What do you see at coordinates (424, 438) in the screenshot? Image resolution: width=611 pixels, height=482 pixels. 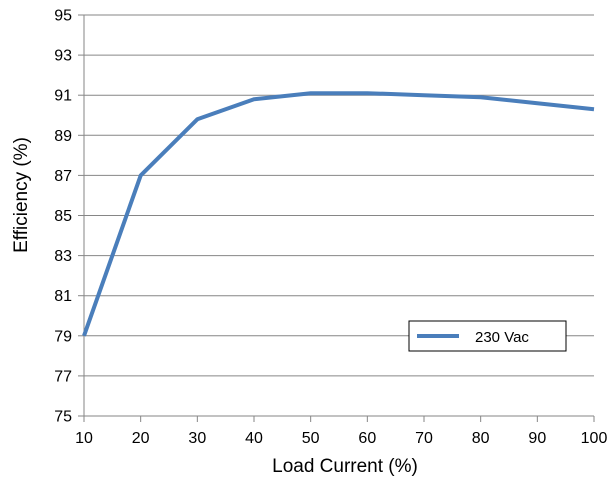 I see `x-tick-label-70: 70` at bounding box center [424, 438].